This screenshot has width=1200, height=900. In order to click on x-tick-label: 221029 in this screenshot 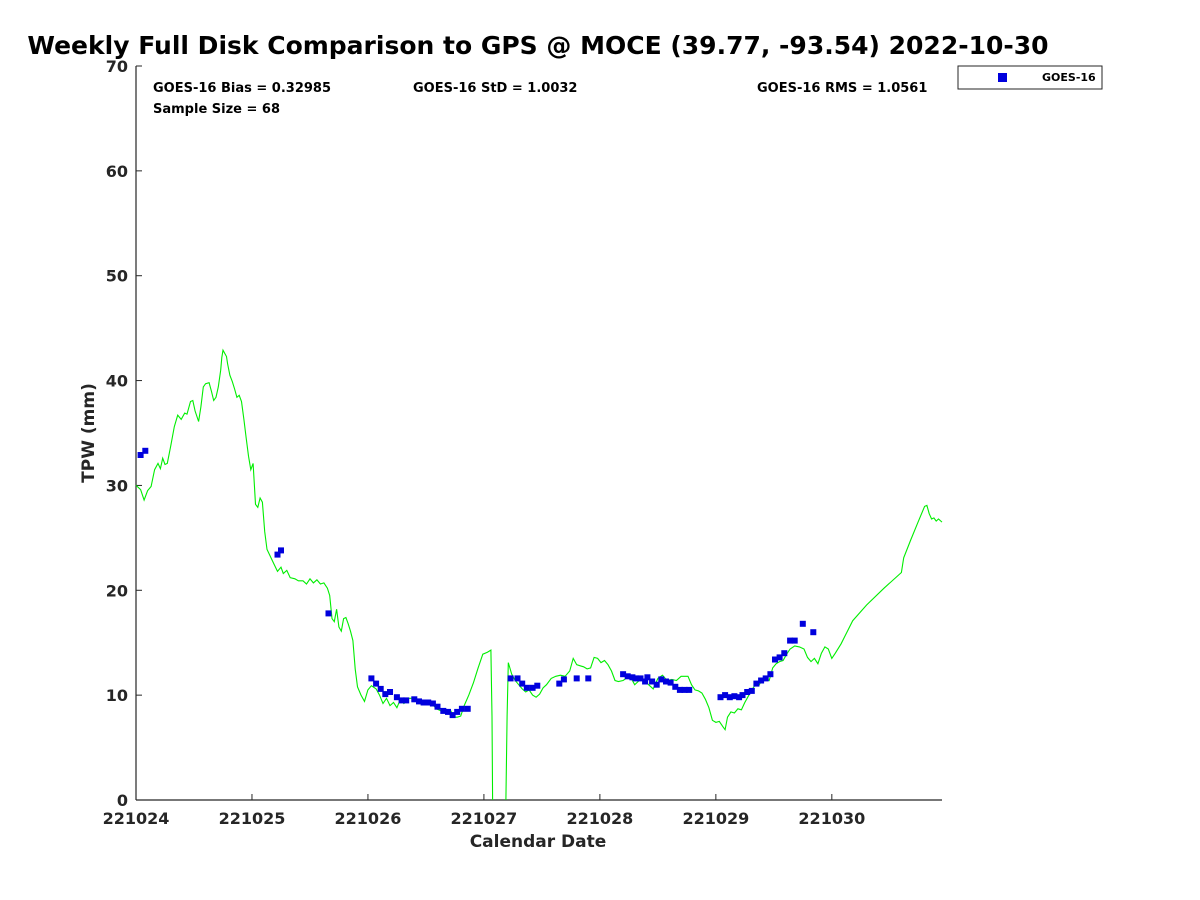, I will do `click(715, 818)`.